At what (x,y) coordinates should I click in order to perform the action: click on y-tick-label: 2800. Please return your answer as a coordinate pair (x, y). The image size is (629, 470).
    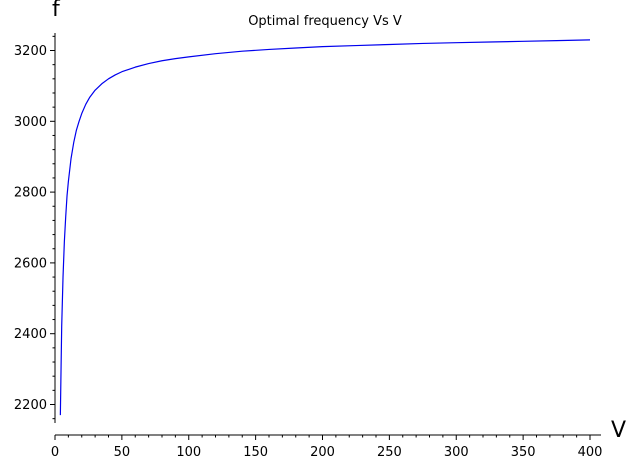
    Looking at the image, I should click on (30, 193).